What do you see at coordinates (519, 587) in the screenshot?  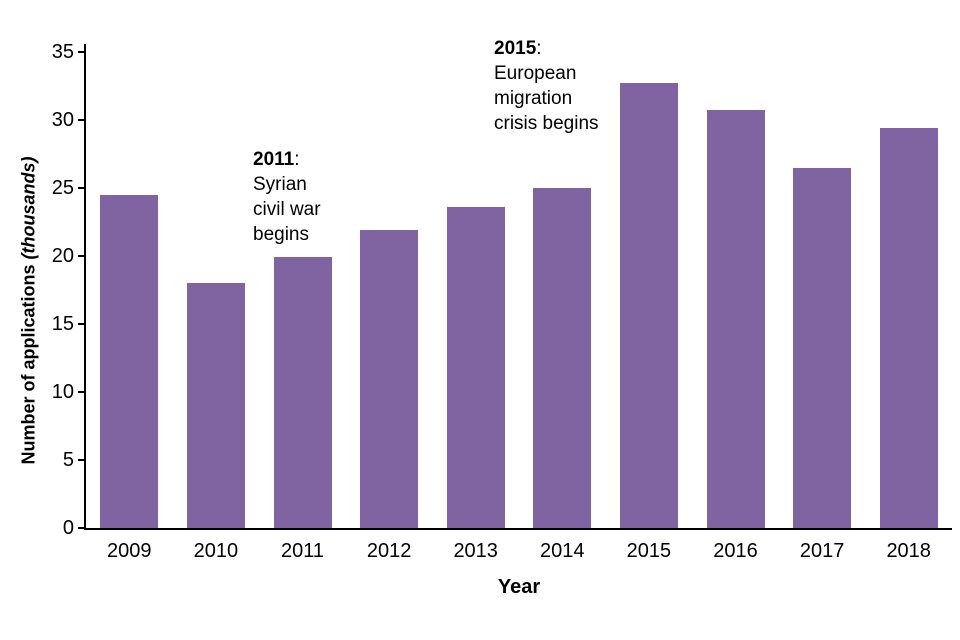 I see `x-axis-title: Year` at bounding box center [519, 587].